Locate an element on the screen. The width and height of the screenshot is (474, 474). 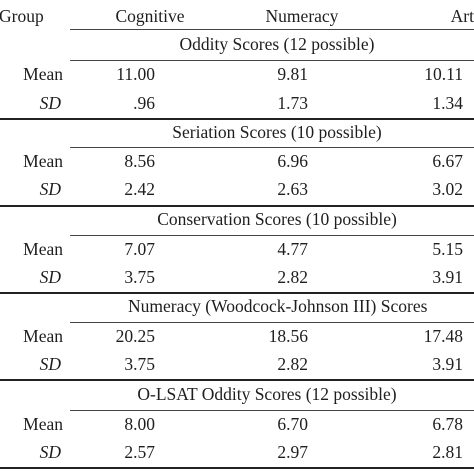
section-title: Oddity Scores (12 possible) is located at coordinates (277, 44).